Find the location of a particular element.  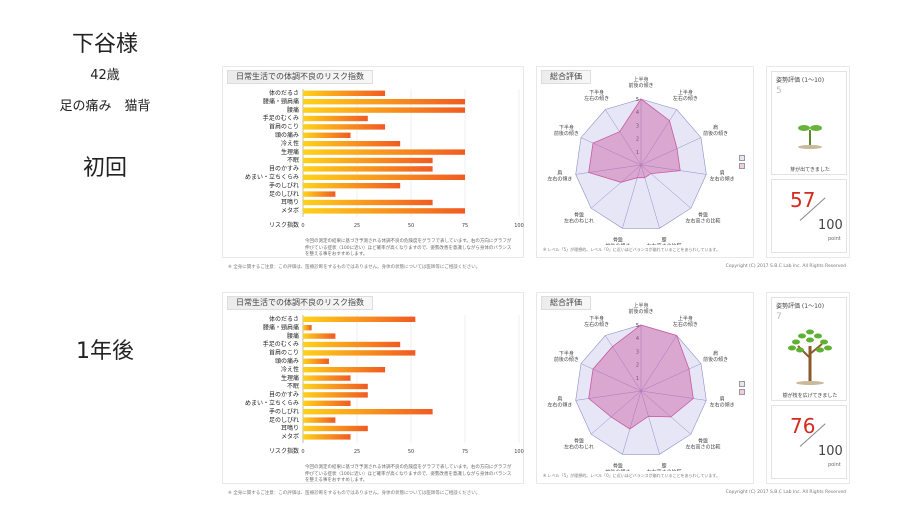

x-tick-label: 75 is located at coordinates (465, 452).